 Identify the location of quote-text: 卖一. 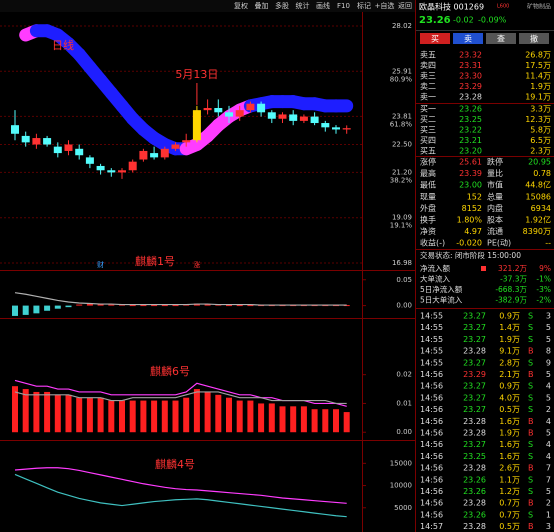
(428, 97).